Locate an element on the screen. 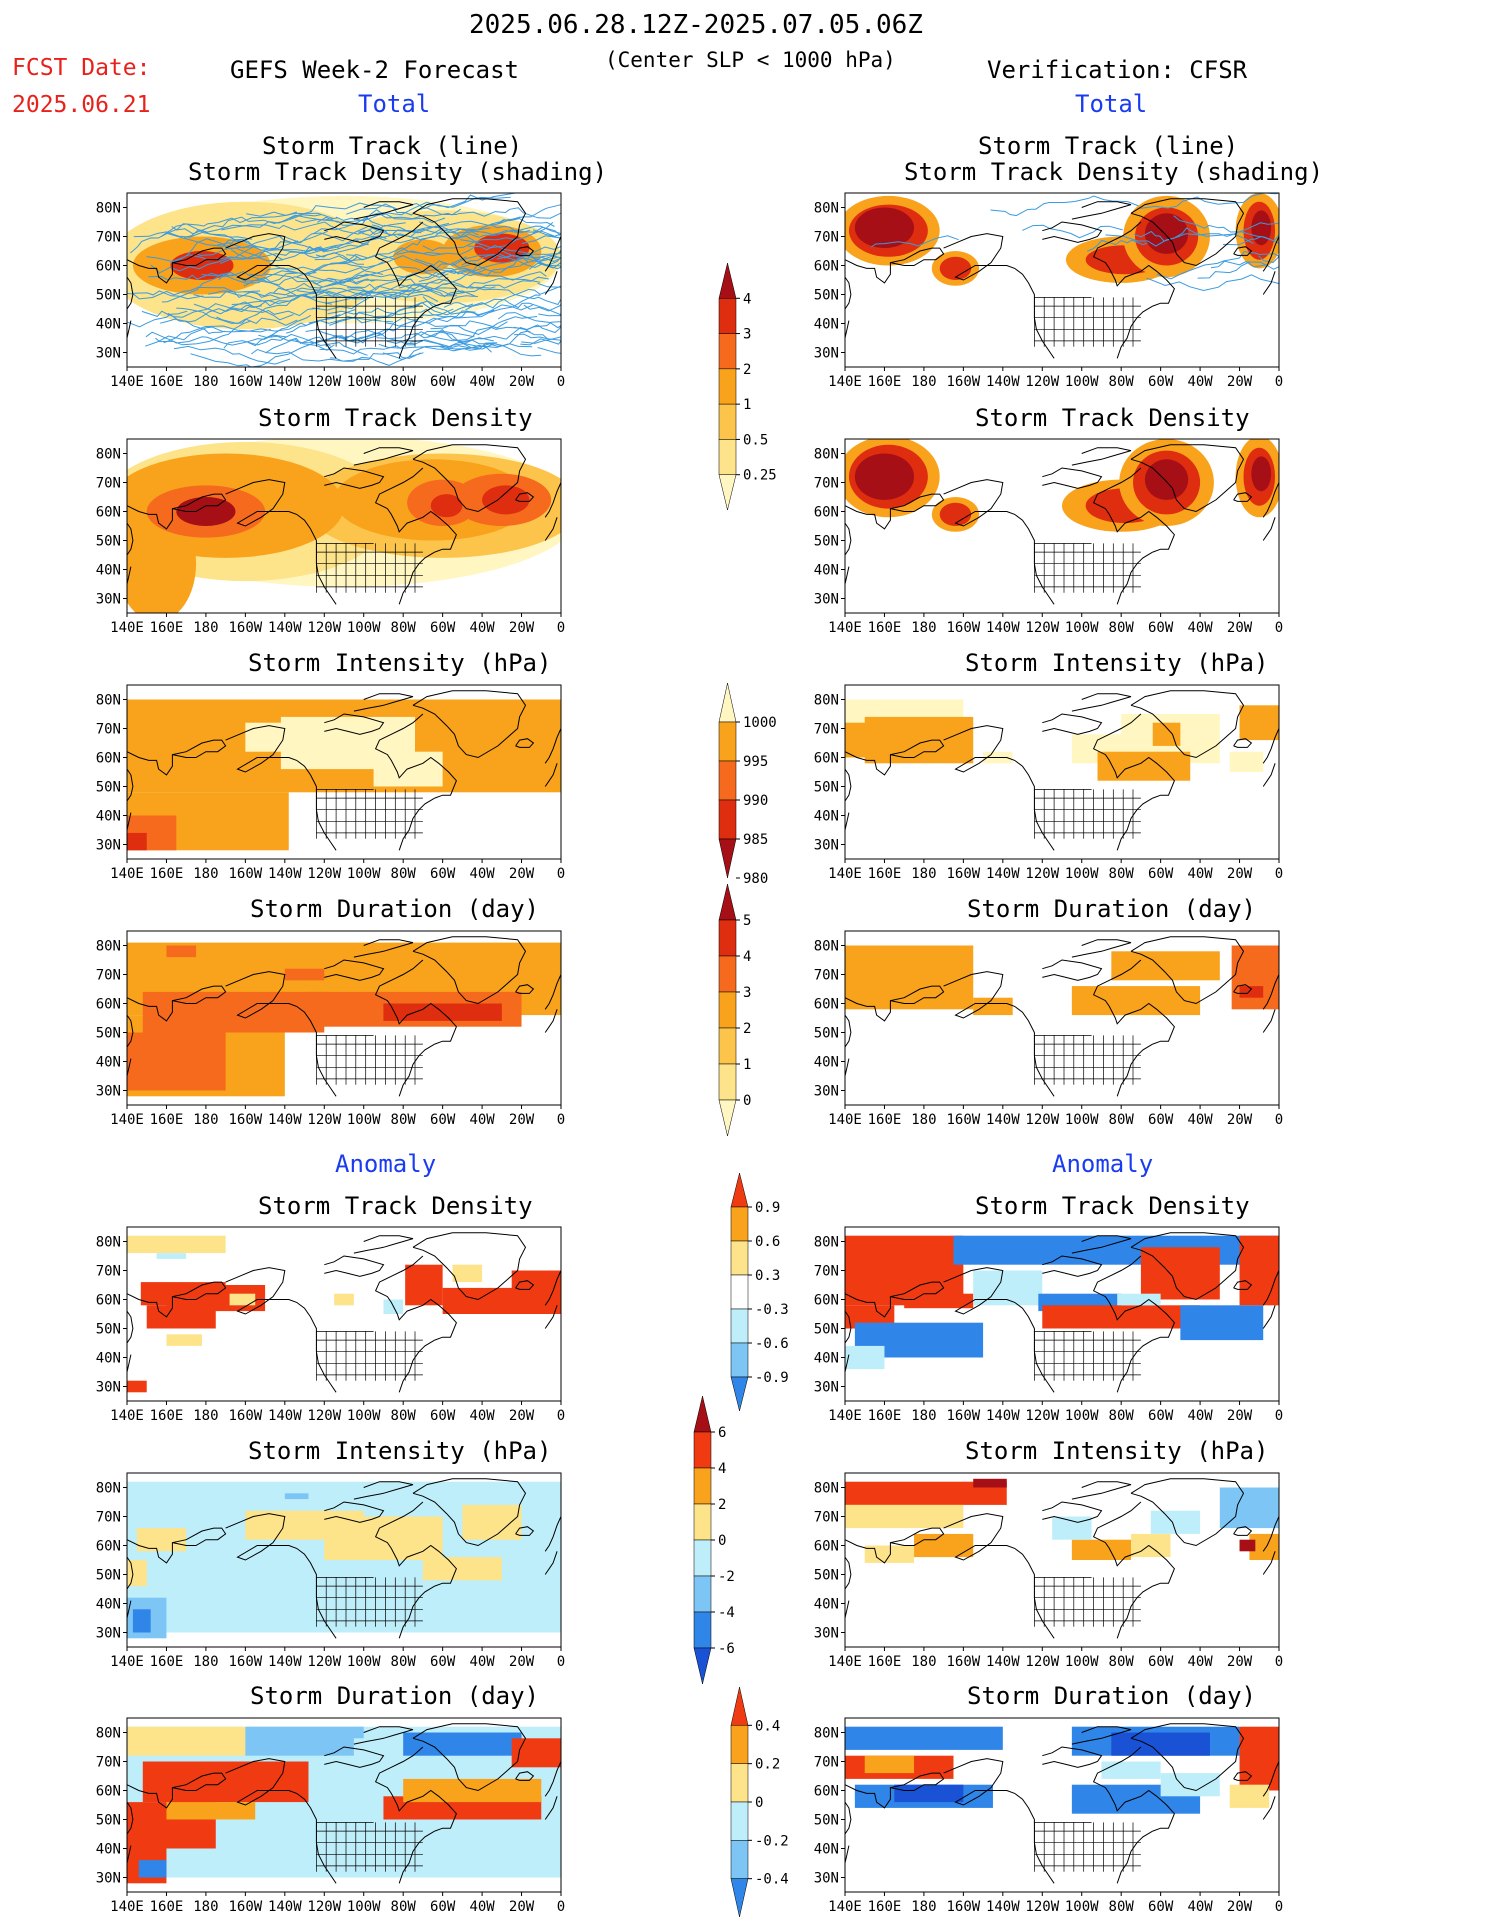  colorbar-label: 1 is located at coordinates (747, 405).